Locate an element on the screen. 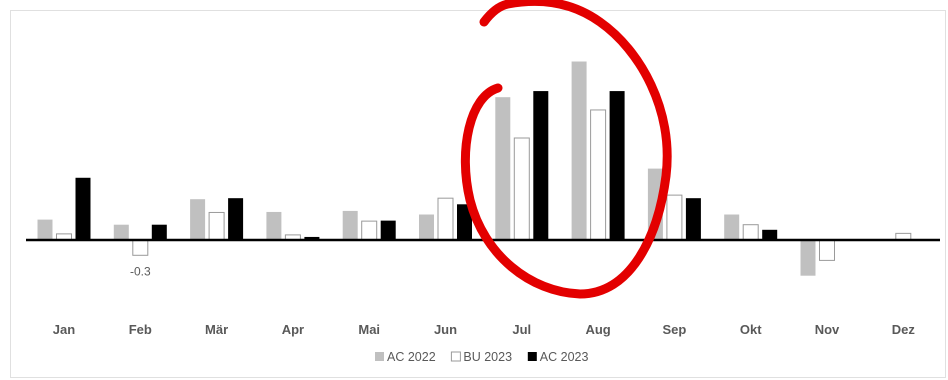  bar-mai-ac-2022 is located at coordinates (350, 225).